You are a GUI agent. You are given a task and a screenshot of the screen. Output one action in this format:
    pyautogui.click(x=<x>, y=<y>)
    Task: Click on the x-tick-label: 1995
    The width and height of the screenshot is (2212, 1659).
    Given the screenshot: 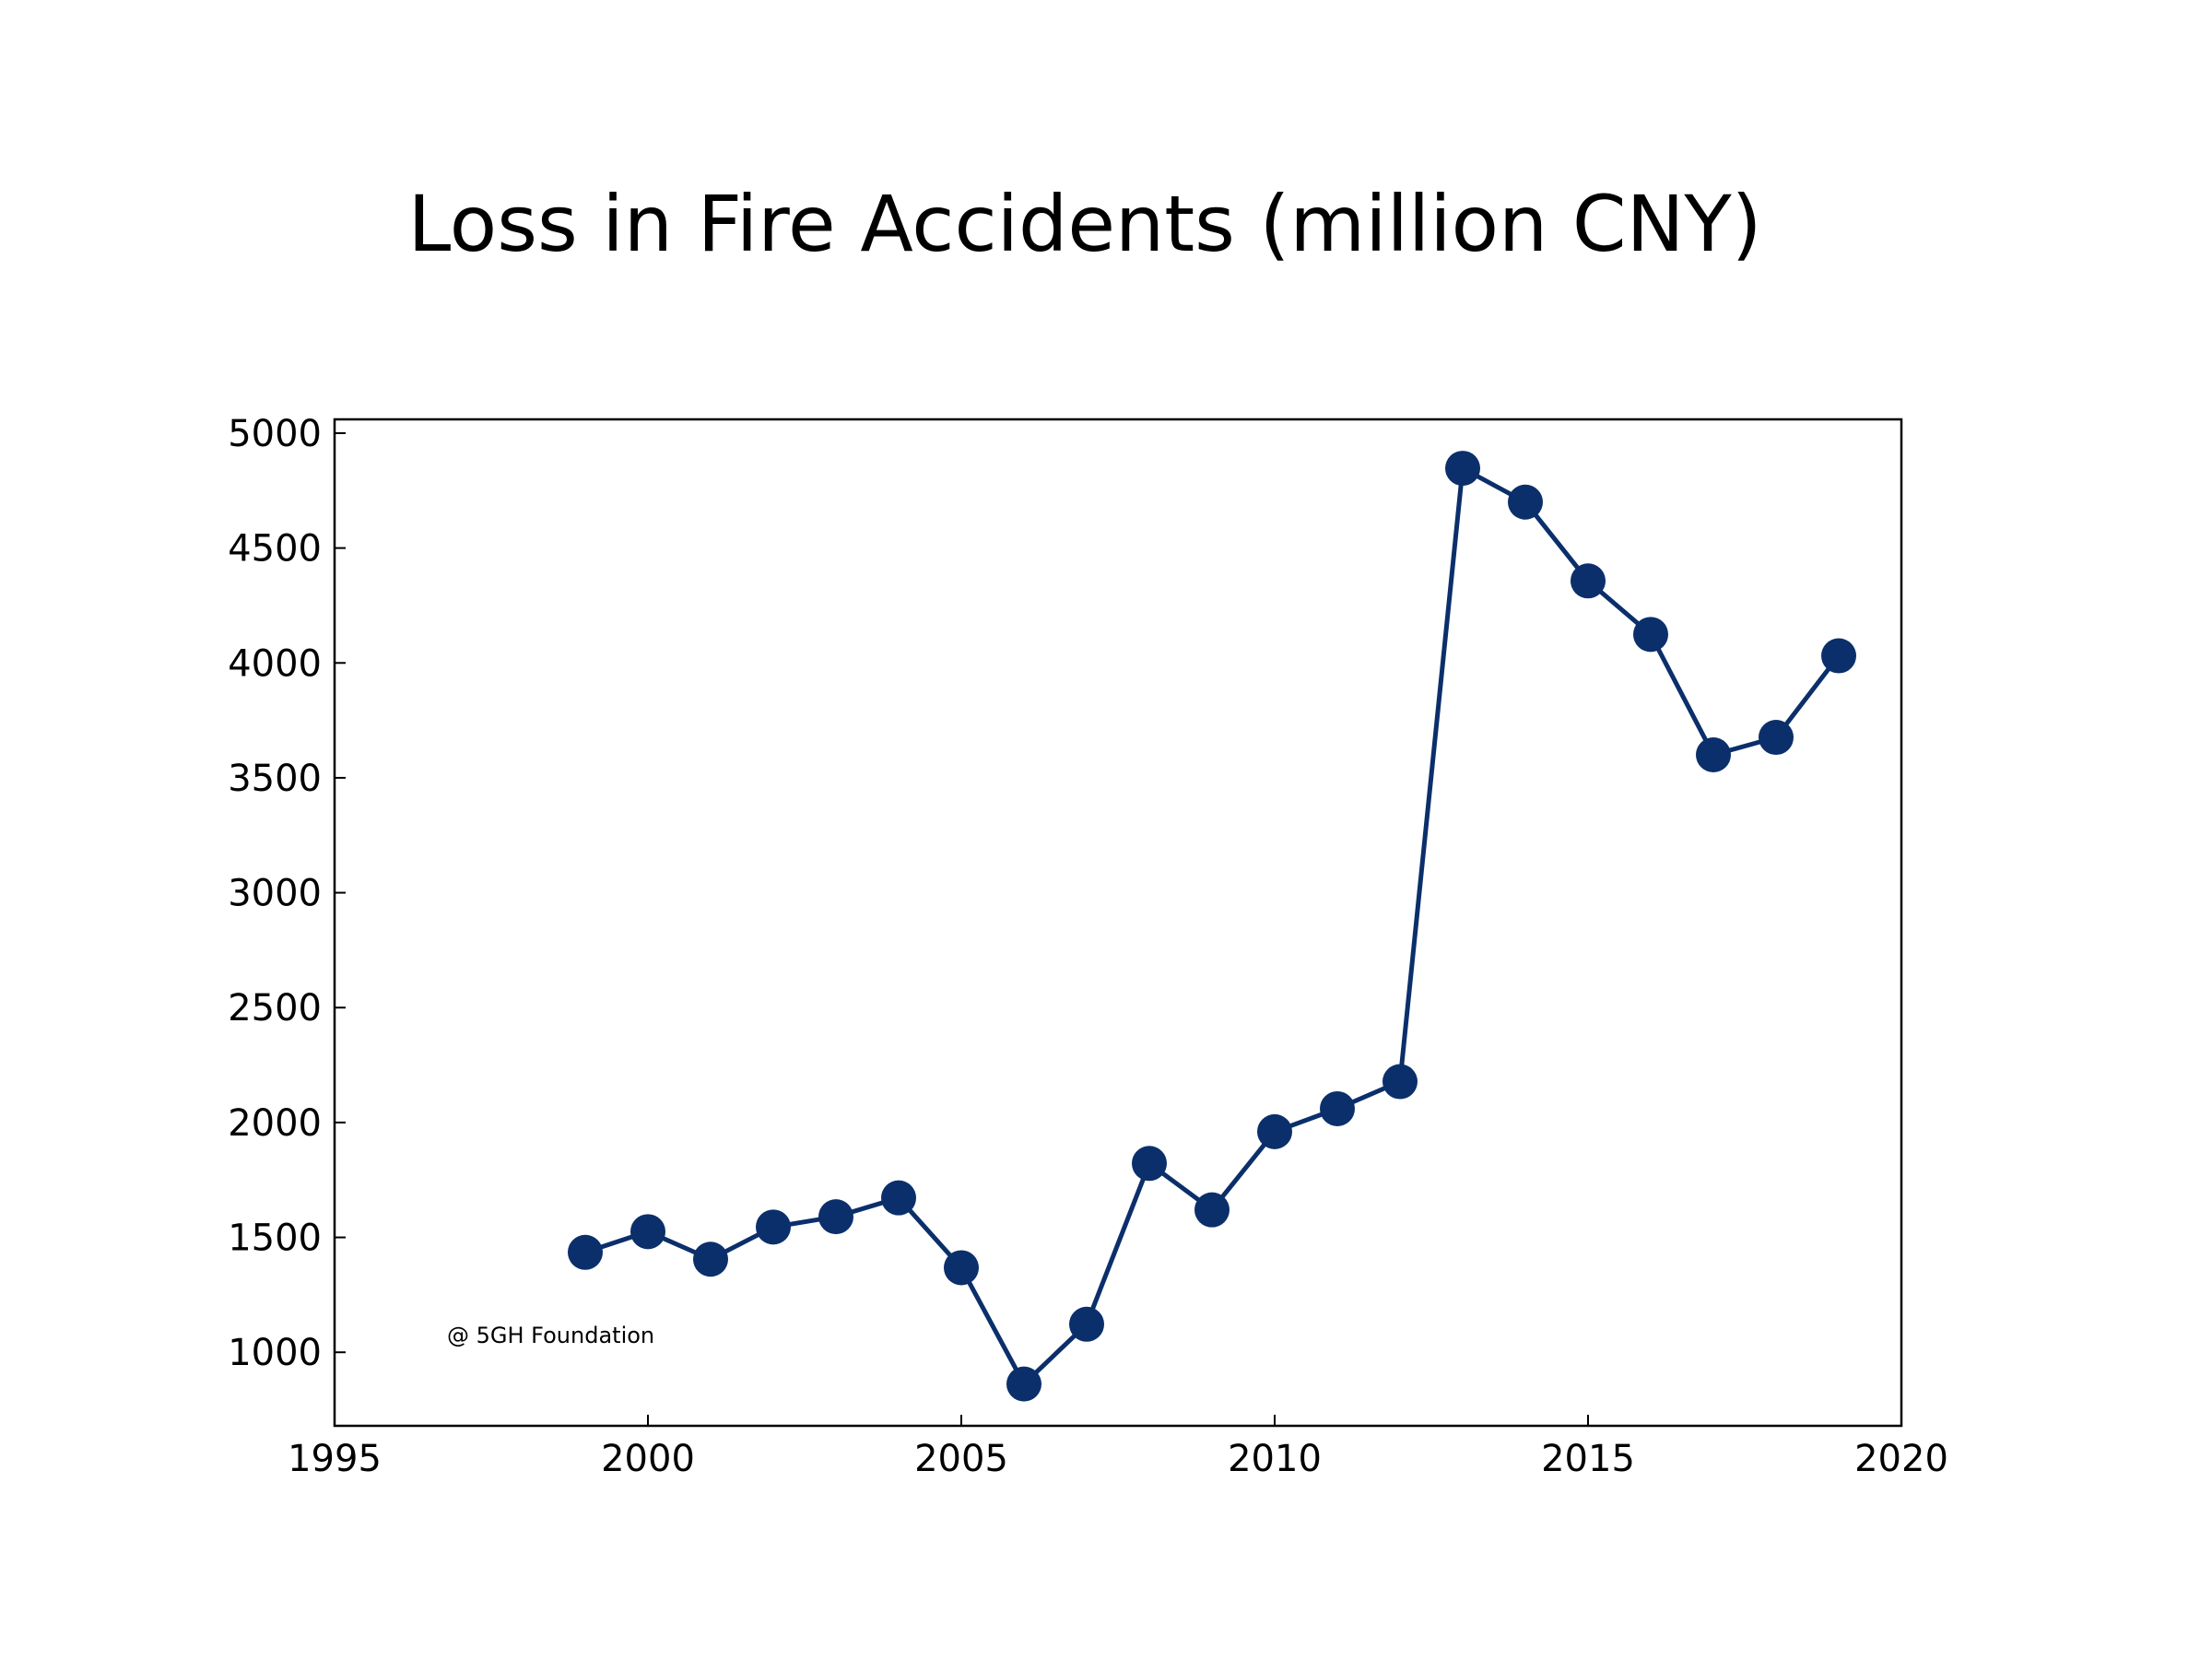 What is the action you would take?
    pyautogui.click(x=335, y=1459)
    